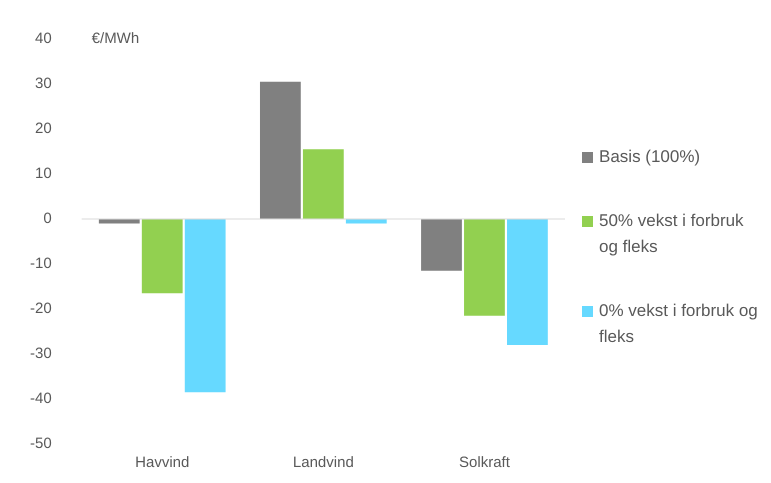  I want to click on y-tick-label: -50, so click(41, 443).